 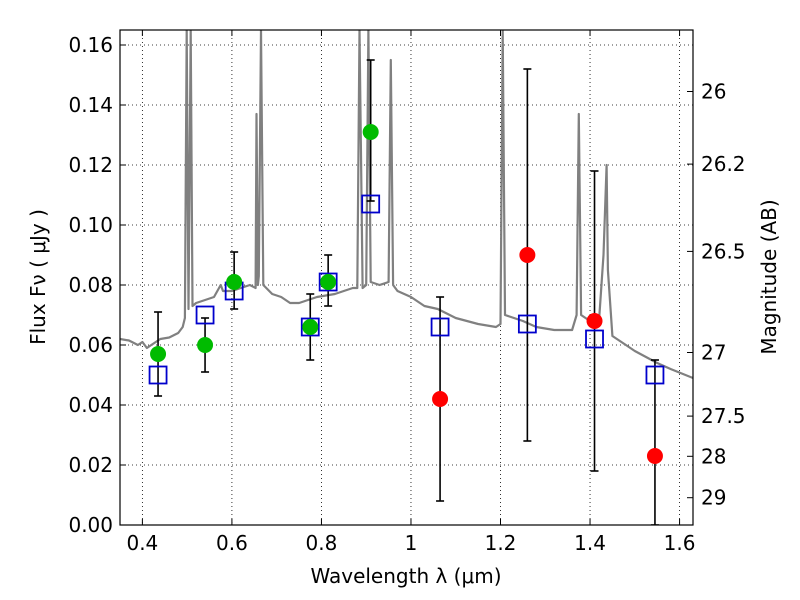 What do you see at coordinates (411, 543) in the screenshot?
I see `x-tick-label: 1` at bounding box center [411, 543].